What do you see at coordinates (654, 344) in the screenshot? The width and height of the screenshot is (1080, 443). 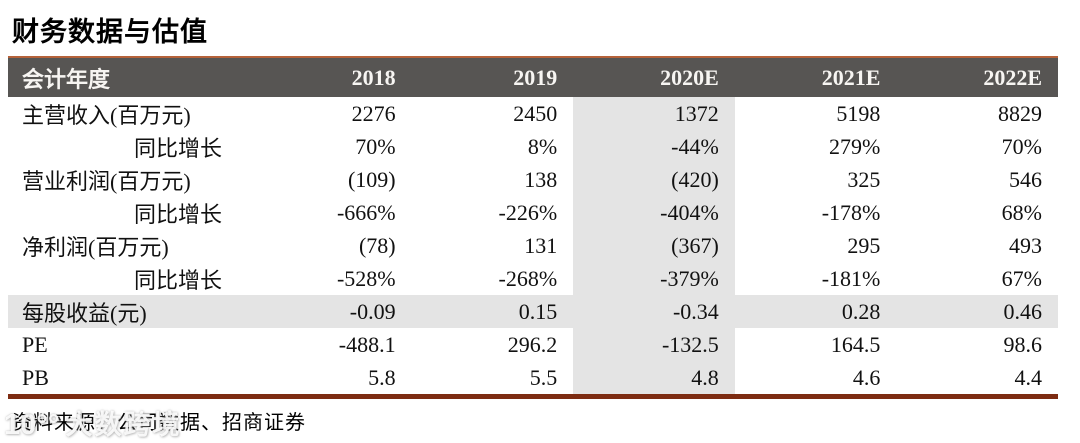 I see `table-cell: -132.5` at bounding box center [654, 344].